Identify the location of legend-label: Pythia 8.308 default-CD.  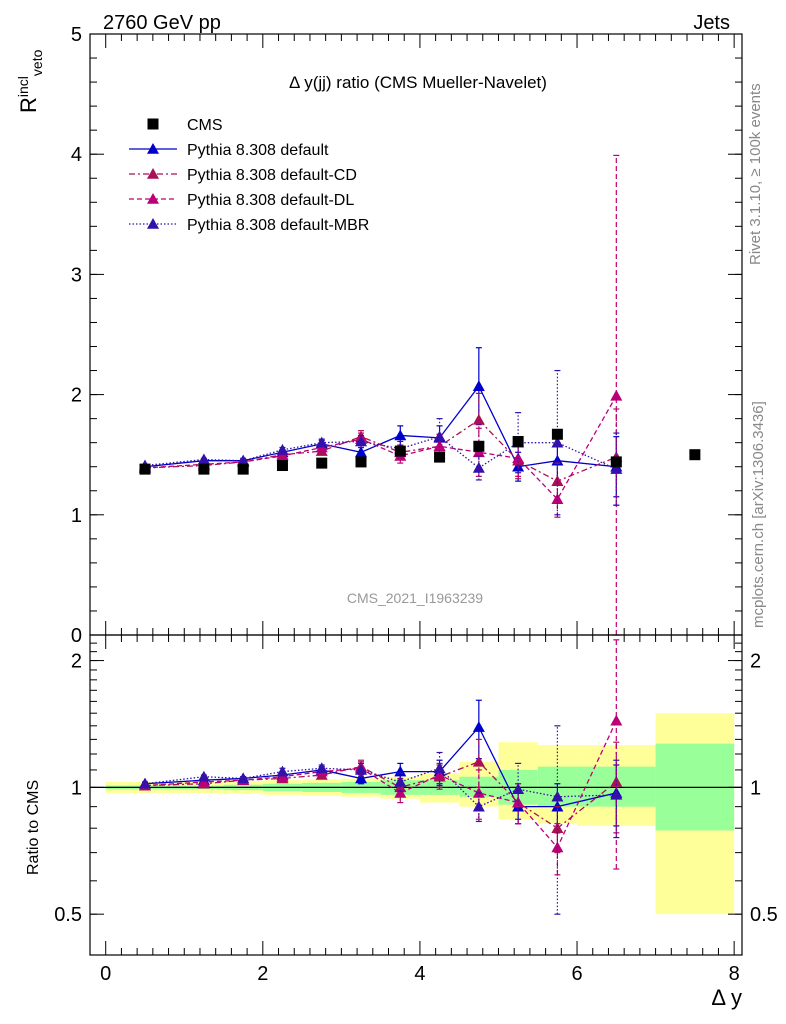
(272, 175).